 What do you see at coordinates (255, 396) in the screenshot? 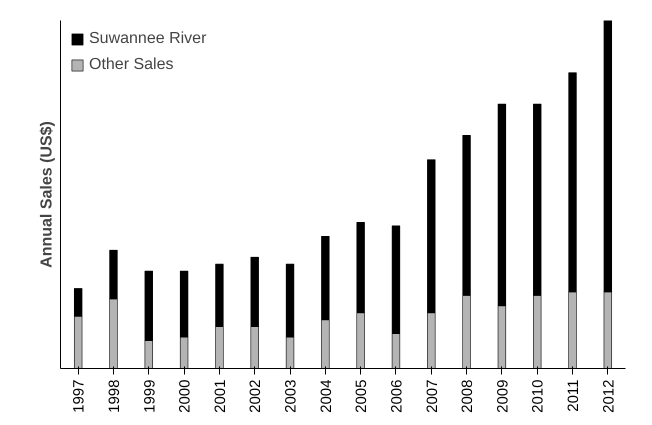
I see `x-tick-label: 2002` at bounding box center [255, 396].